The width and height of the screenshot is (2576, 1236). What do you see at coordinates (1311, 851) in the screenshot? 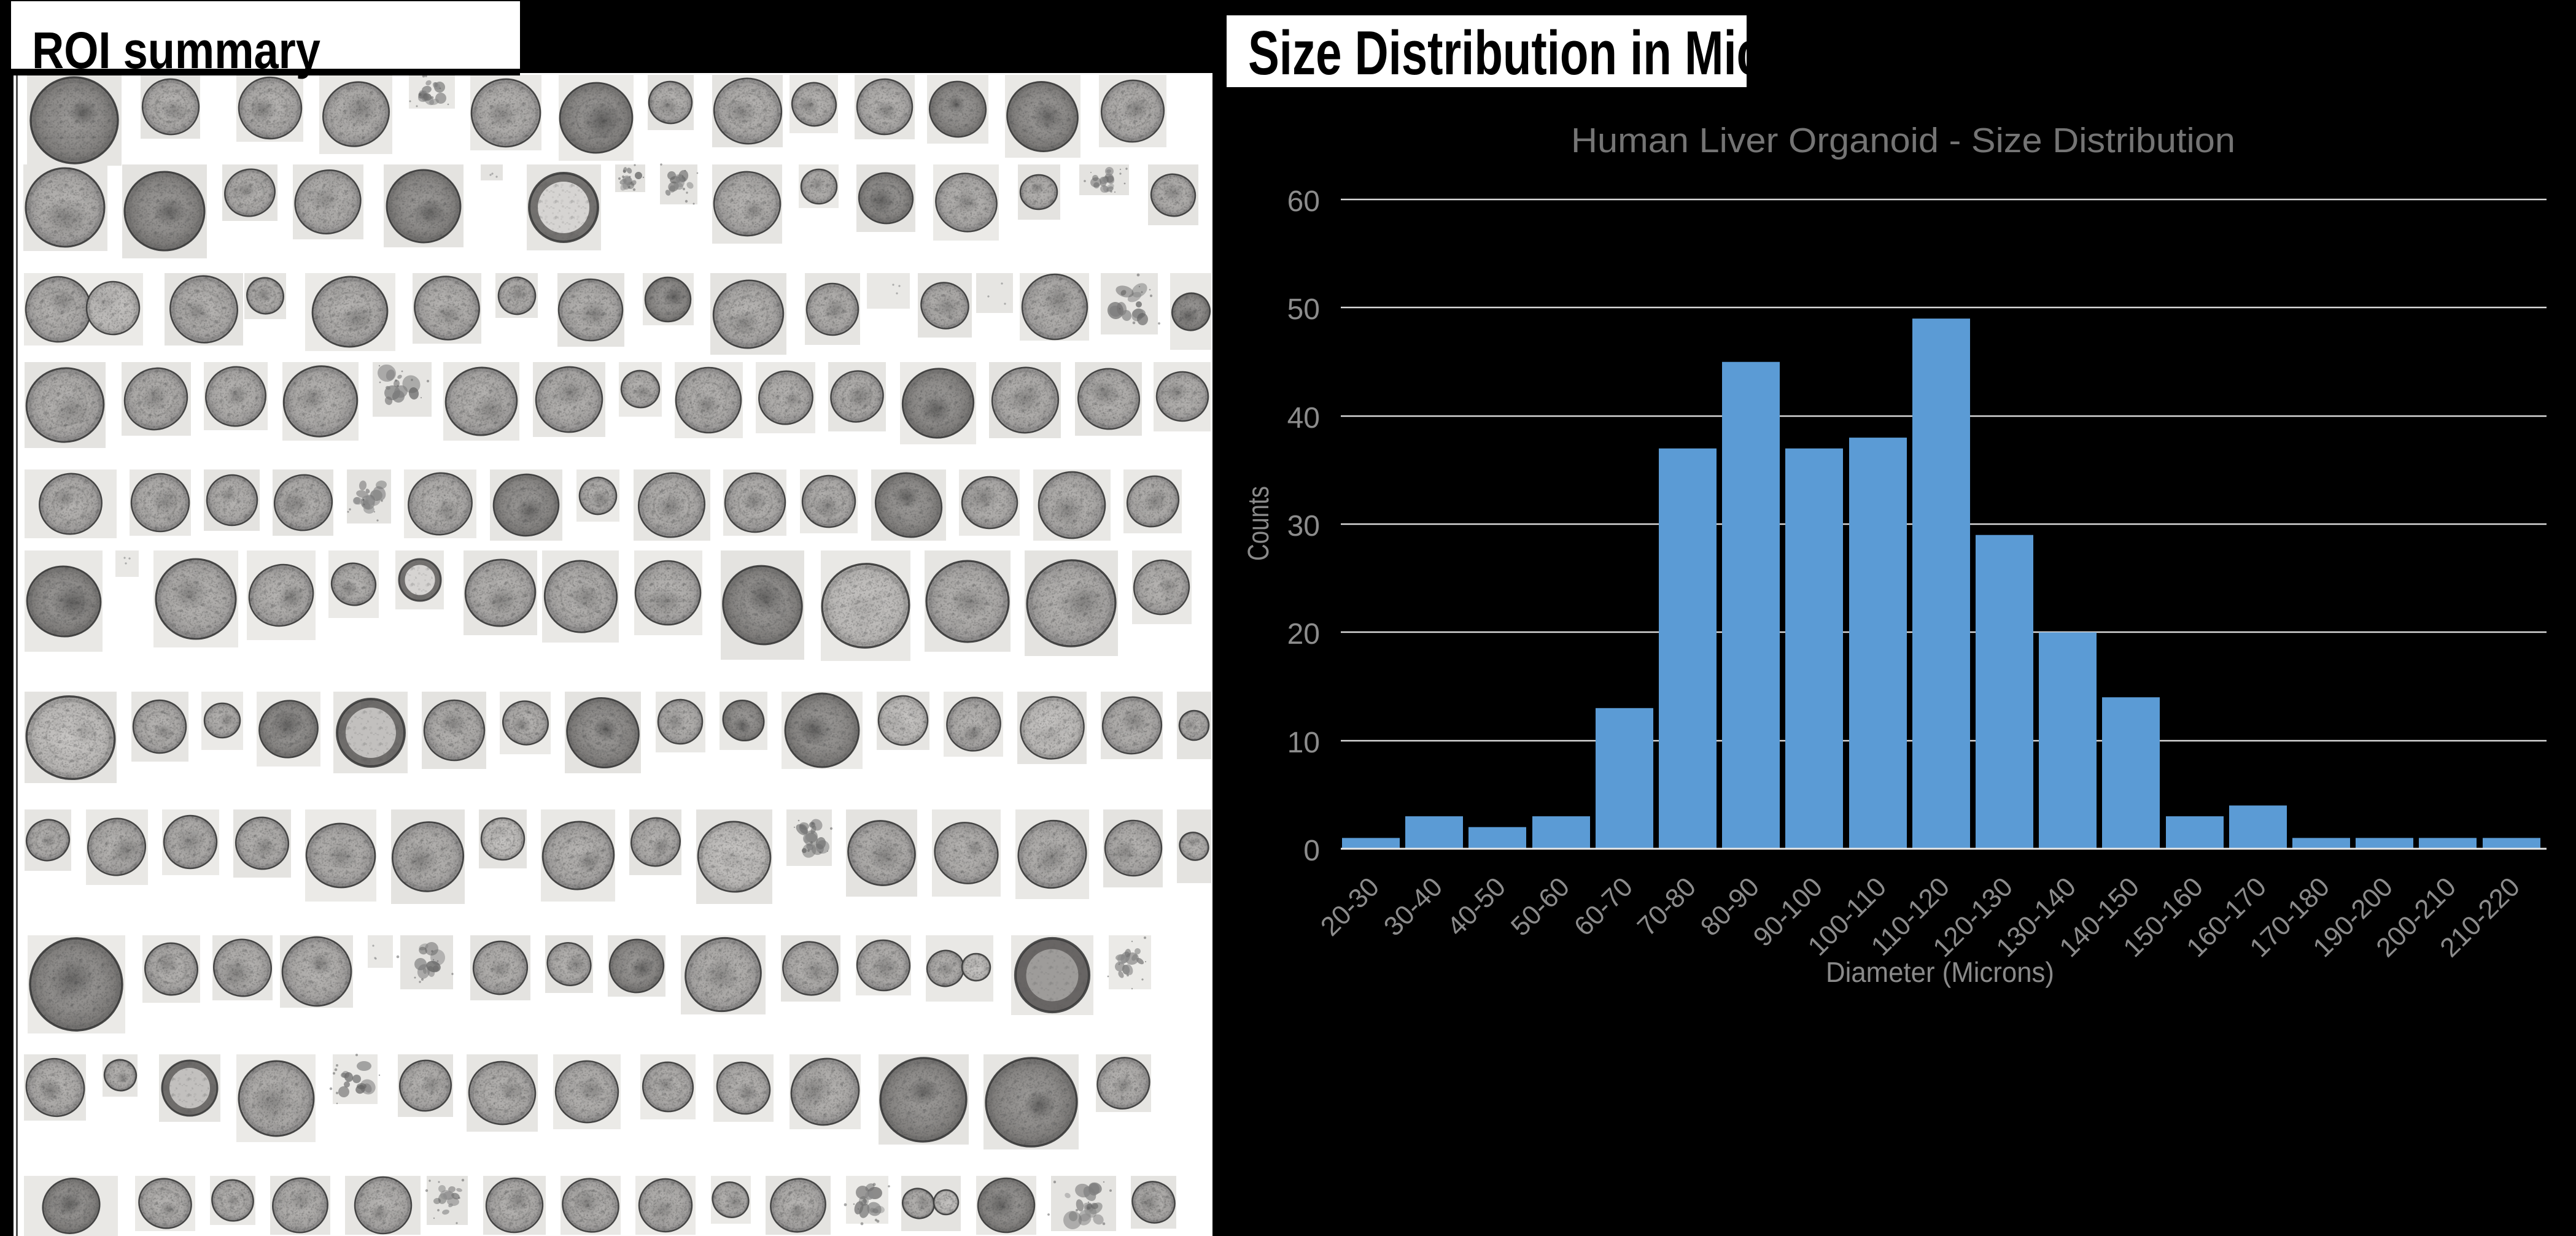
I see `svg-text: 0` at bounding box center [1311, 851].